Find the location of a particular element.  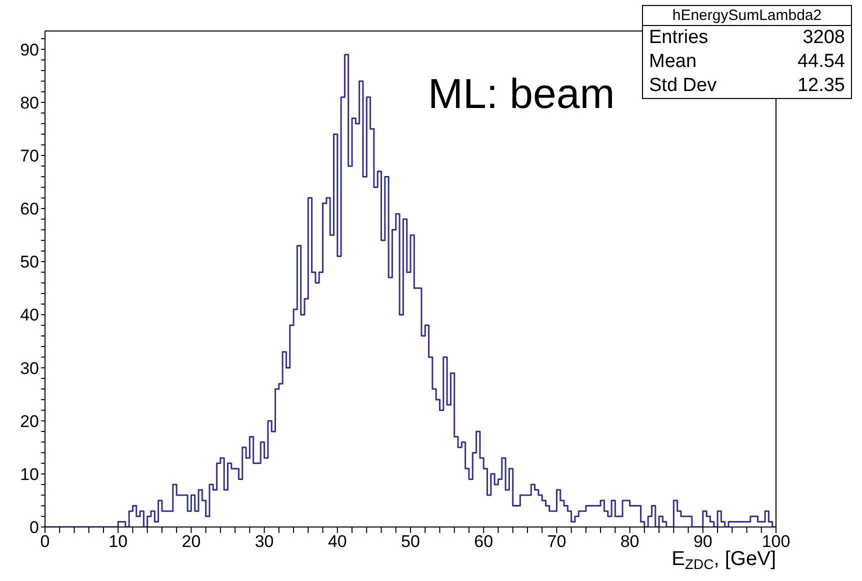

x-tick-label: 50 is located at coordinates (410, 542).